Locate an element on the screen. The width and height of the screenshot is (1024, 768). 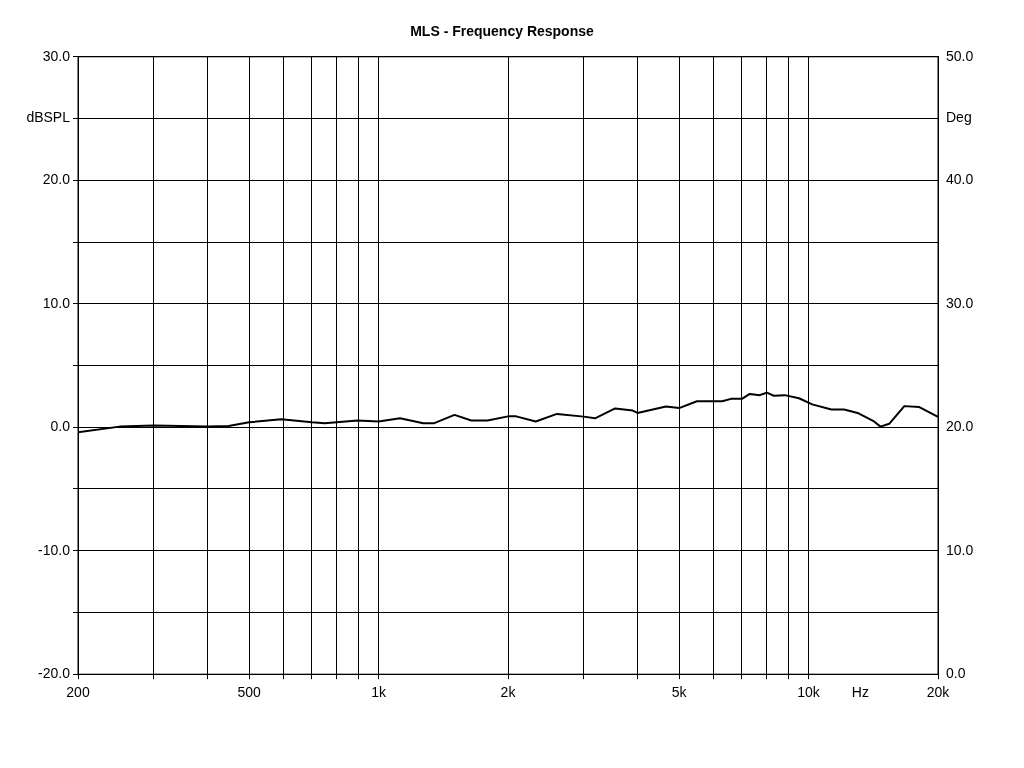
y2-tick-label: 10.0 is located at coordinates (960, 549).